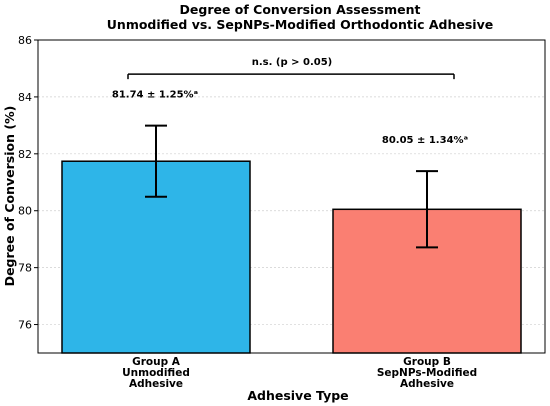 The height and width of the screenshot is (406, 550). I want to click on y-axis-label: Degree of Conversion (%), so click(9, 196).